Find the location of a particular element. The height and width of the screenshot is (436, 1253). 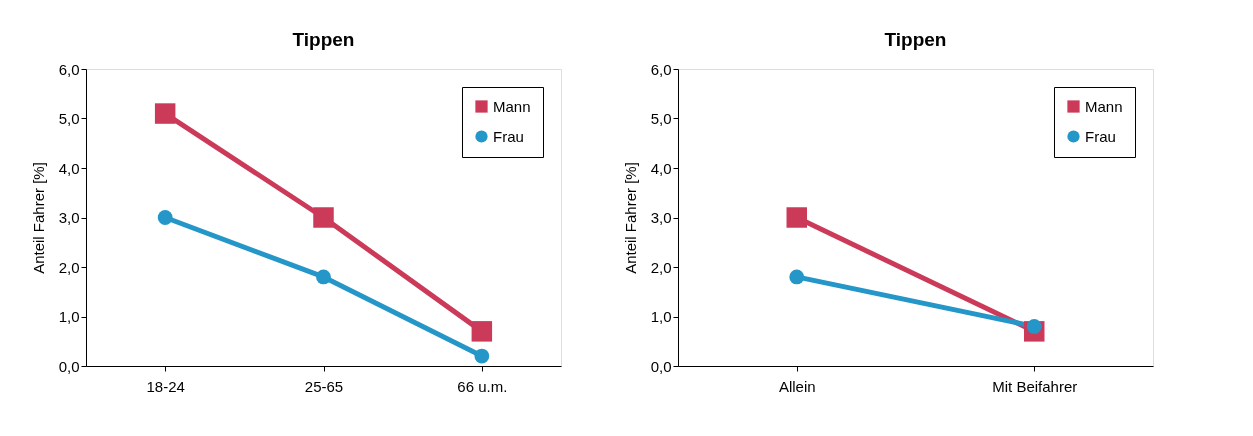

x-tick-label: 18-24 is located at coordinates (165, 386).